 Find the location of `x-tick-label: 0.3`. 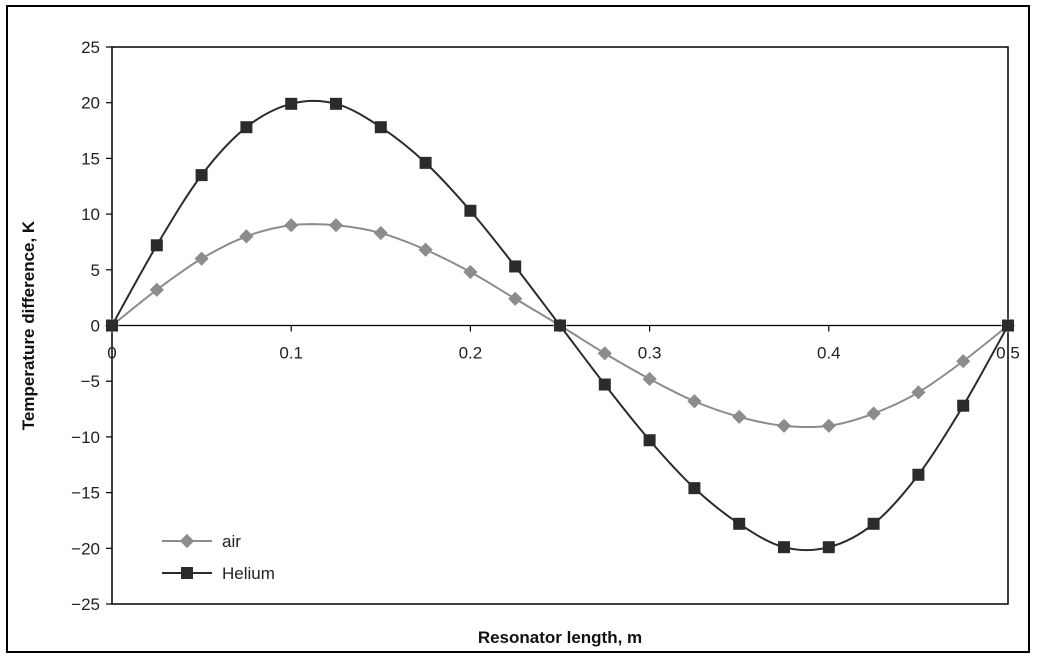

x-tick-label: 0.3 is located at coordinates (650, 353).